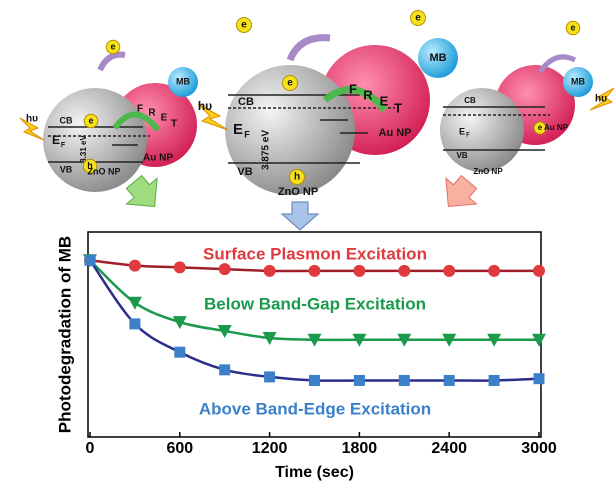 The image size is (614, 483). I want to click on series-label: Below Band-Gap Excitation, so click(315, 303).